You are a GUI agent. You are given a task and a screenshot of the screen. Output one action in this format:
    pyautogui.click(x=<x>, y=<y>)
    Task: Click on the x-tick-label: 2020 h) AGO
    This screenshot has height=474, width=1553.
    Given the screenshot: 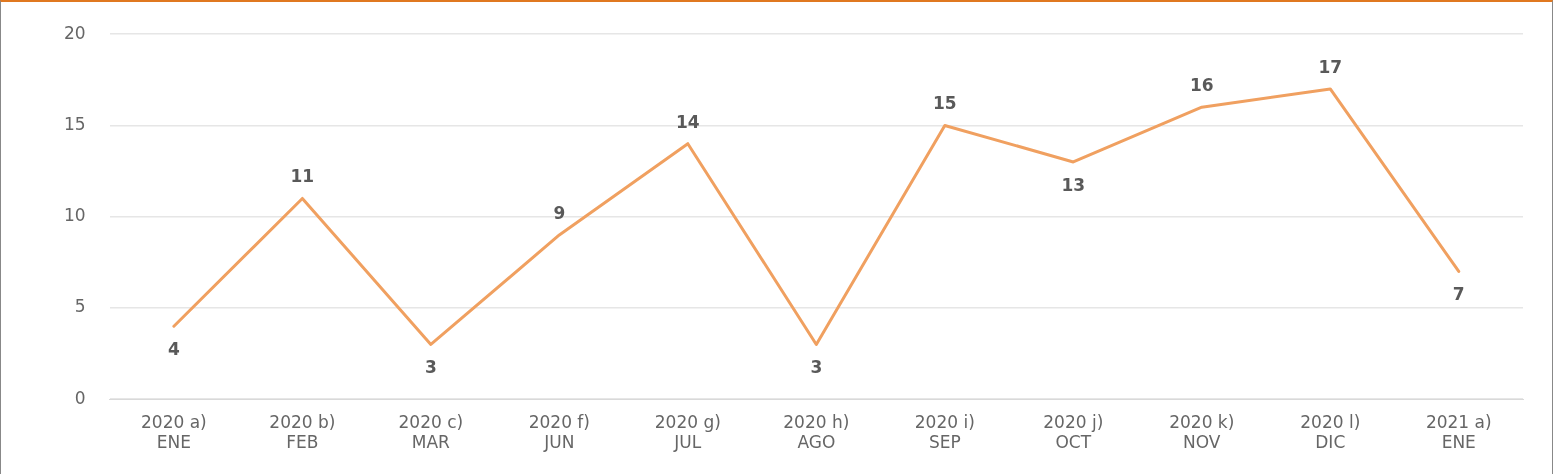 What is the action you would take?
    pyautogui.click(x=816, y=432)
    